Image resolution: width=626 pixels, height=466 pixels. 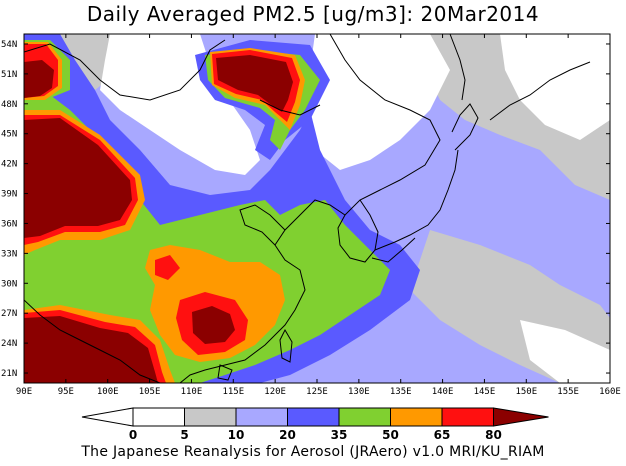 What do you see at coordinates (9, 45) in the screenshot?
I see `lat-tick-label: 54N` at bounding box center [9, 45].